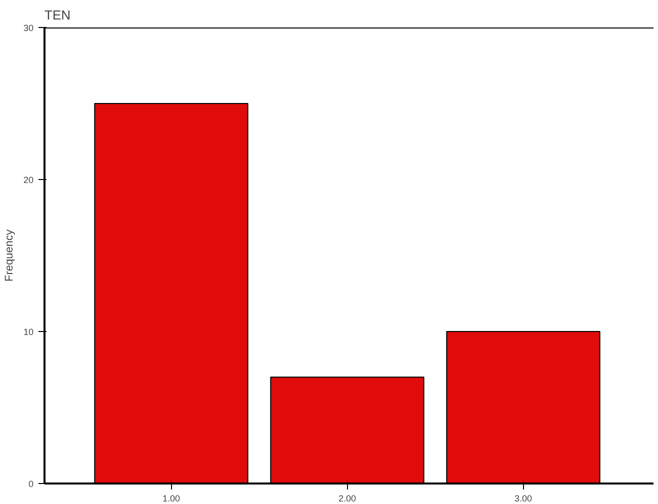 Image resolution: width=658 pixels, height=504 pixels. I want to click on x-tick-label: 2.00, so click(347, 499).